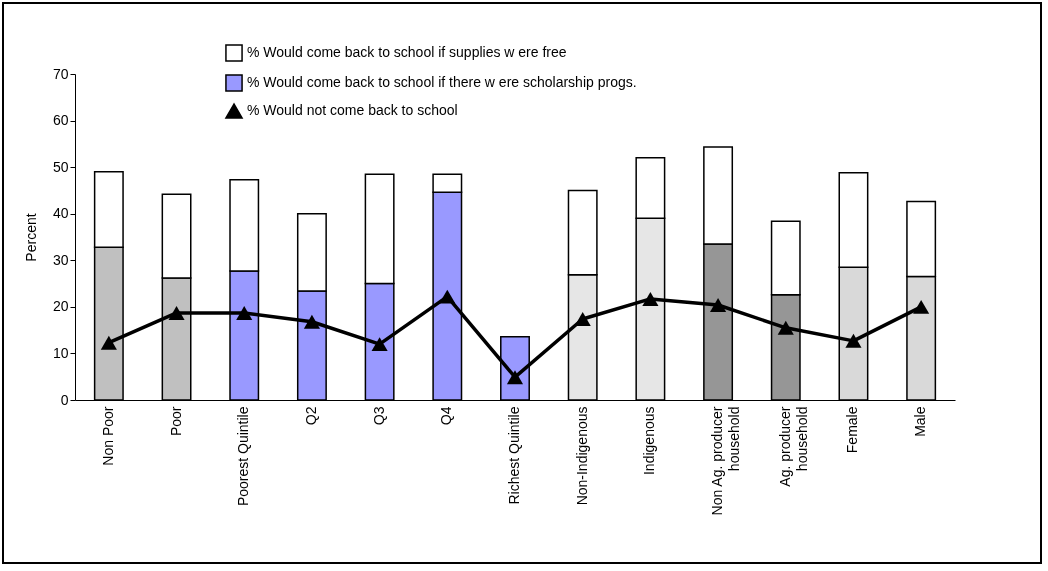  What do you see at coordinates (726, 461) in the screenshot?
I see `x-tick-label: Non Ag. producer household` at bounding box center [726, 461].